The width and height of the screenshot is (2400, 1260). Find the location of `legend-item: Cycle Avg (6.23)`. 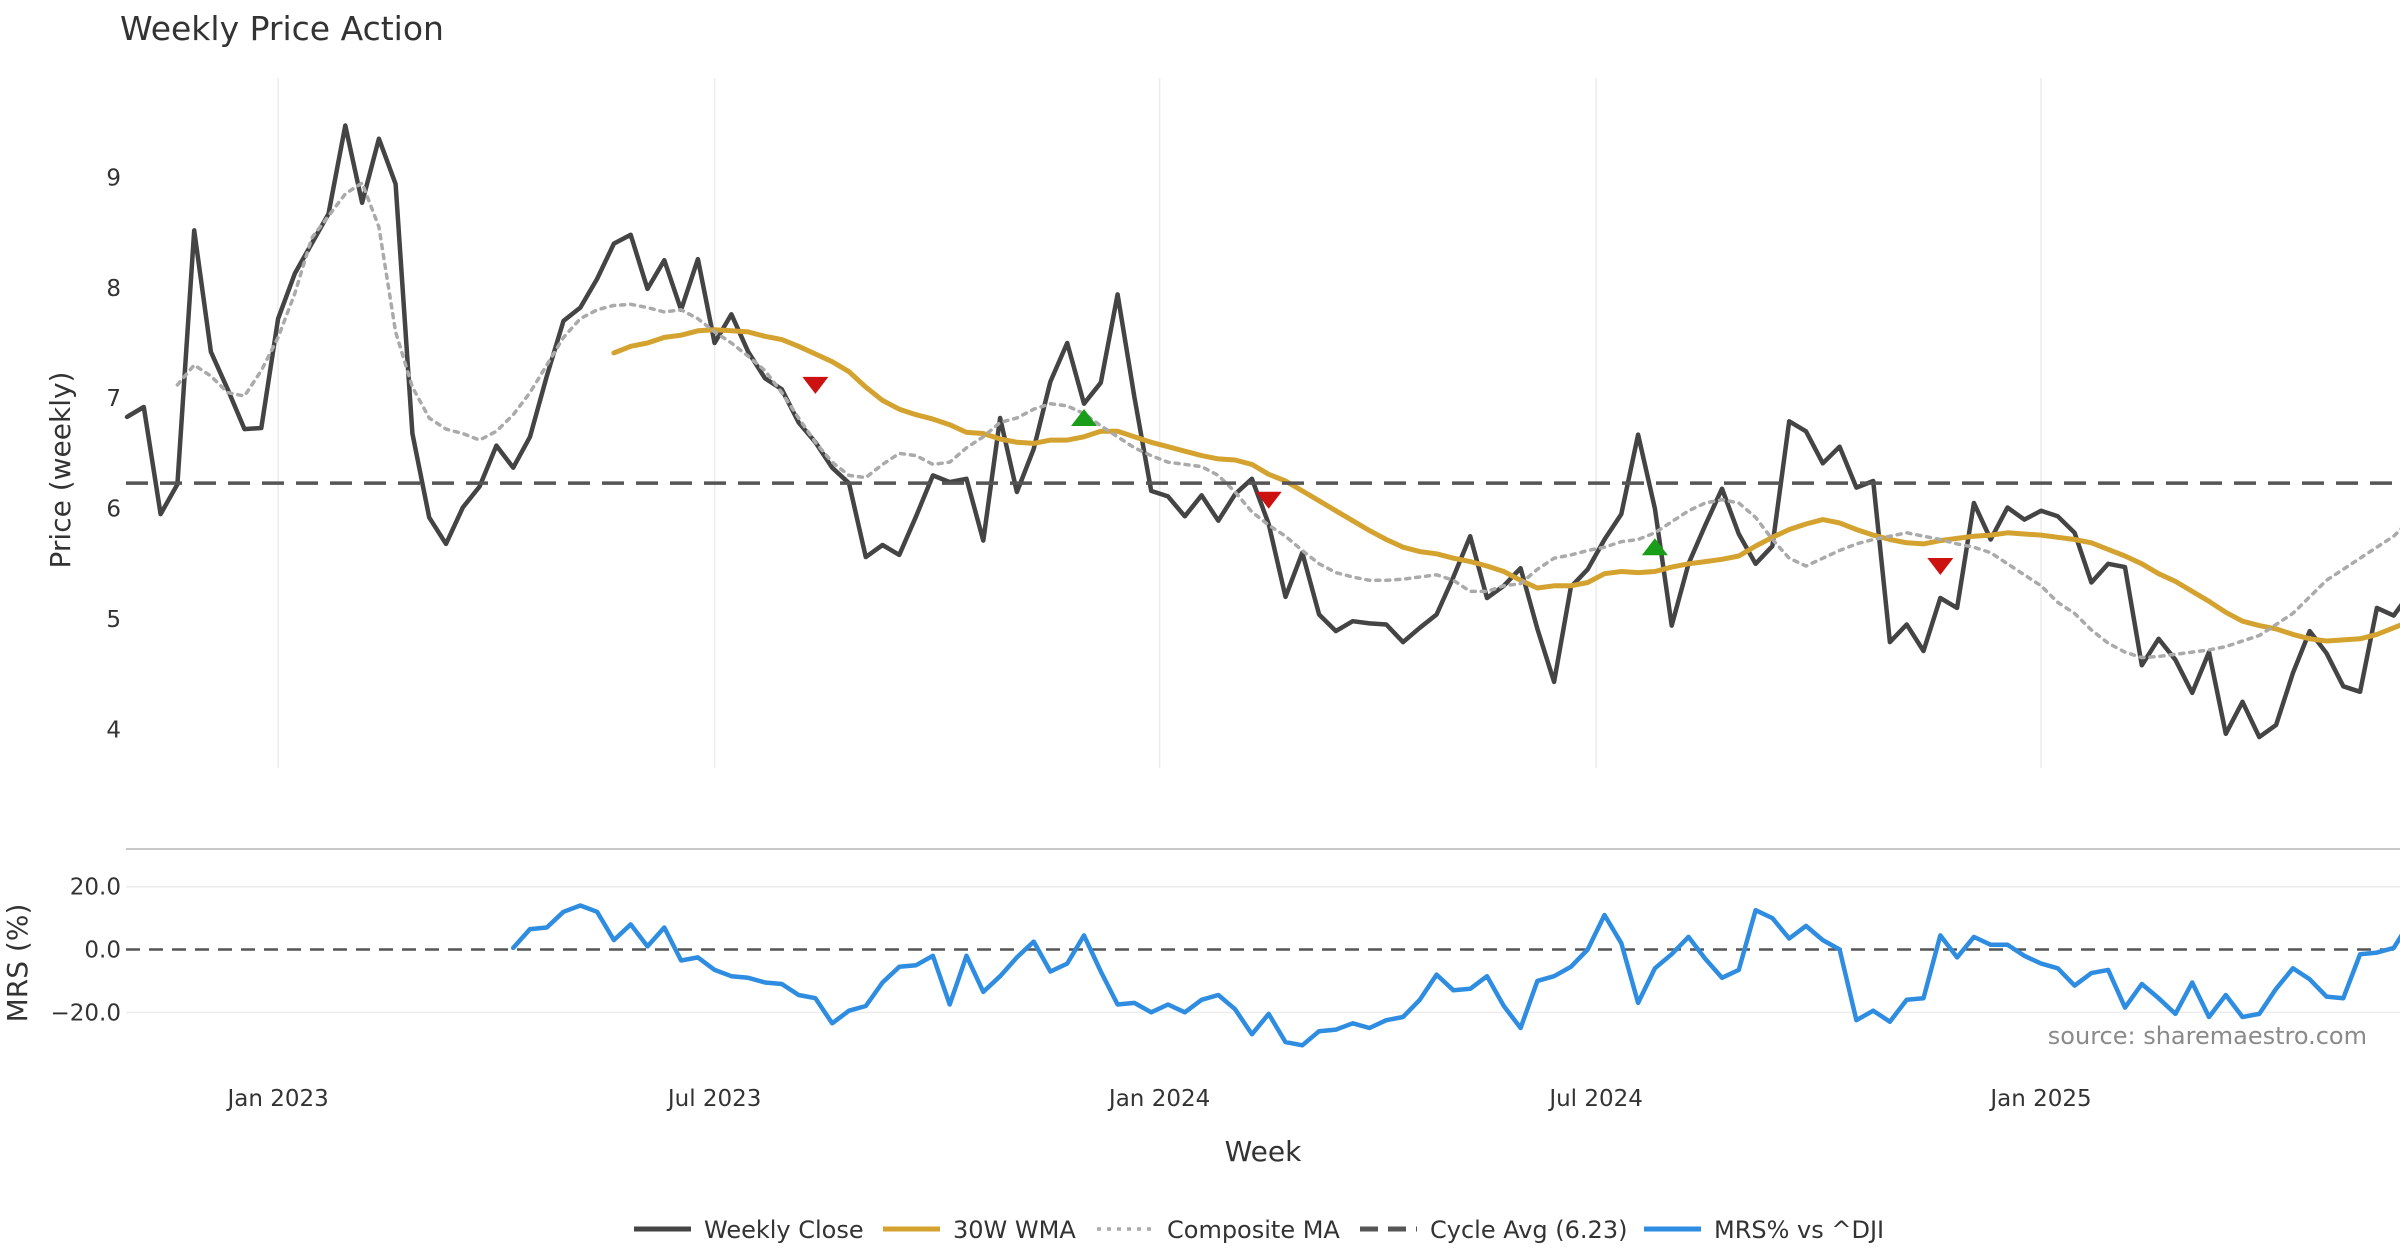

legend-item: Cycle Avg (6.23) is located at coordinates (1493, 1230).